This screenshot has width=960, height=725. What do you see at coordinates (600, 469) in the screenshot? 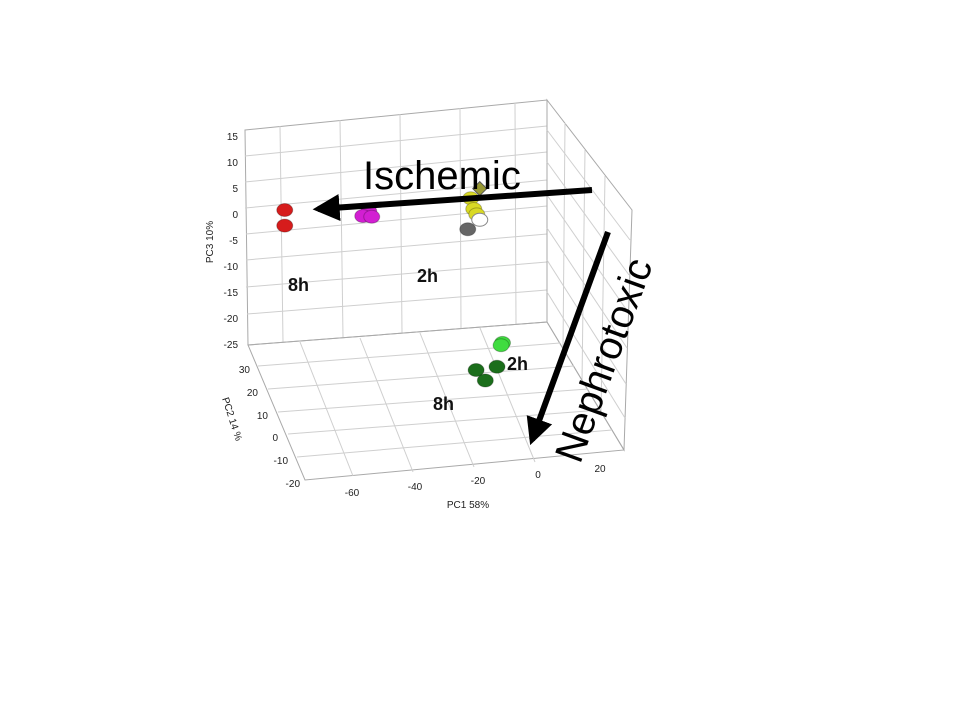
I see `pc1-tick: 20` at bounding box center [600, 469].